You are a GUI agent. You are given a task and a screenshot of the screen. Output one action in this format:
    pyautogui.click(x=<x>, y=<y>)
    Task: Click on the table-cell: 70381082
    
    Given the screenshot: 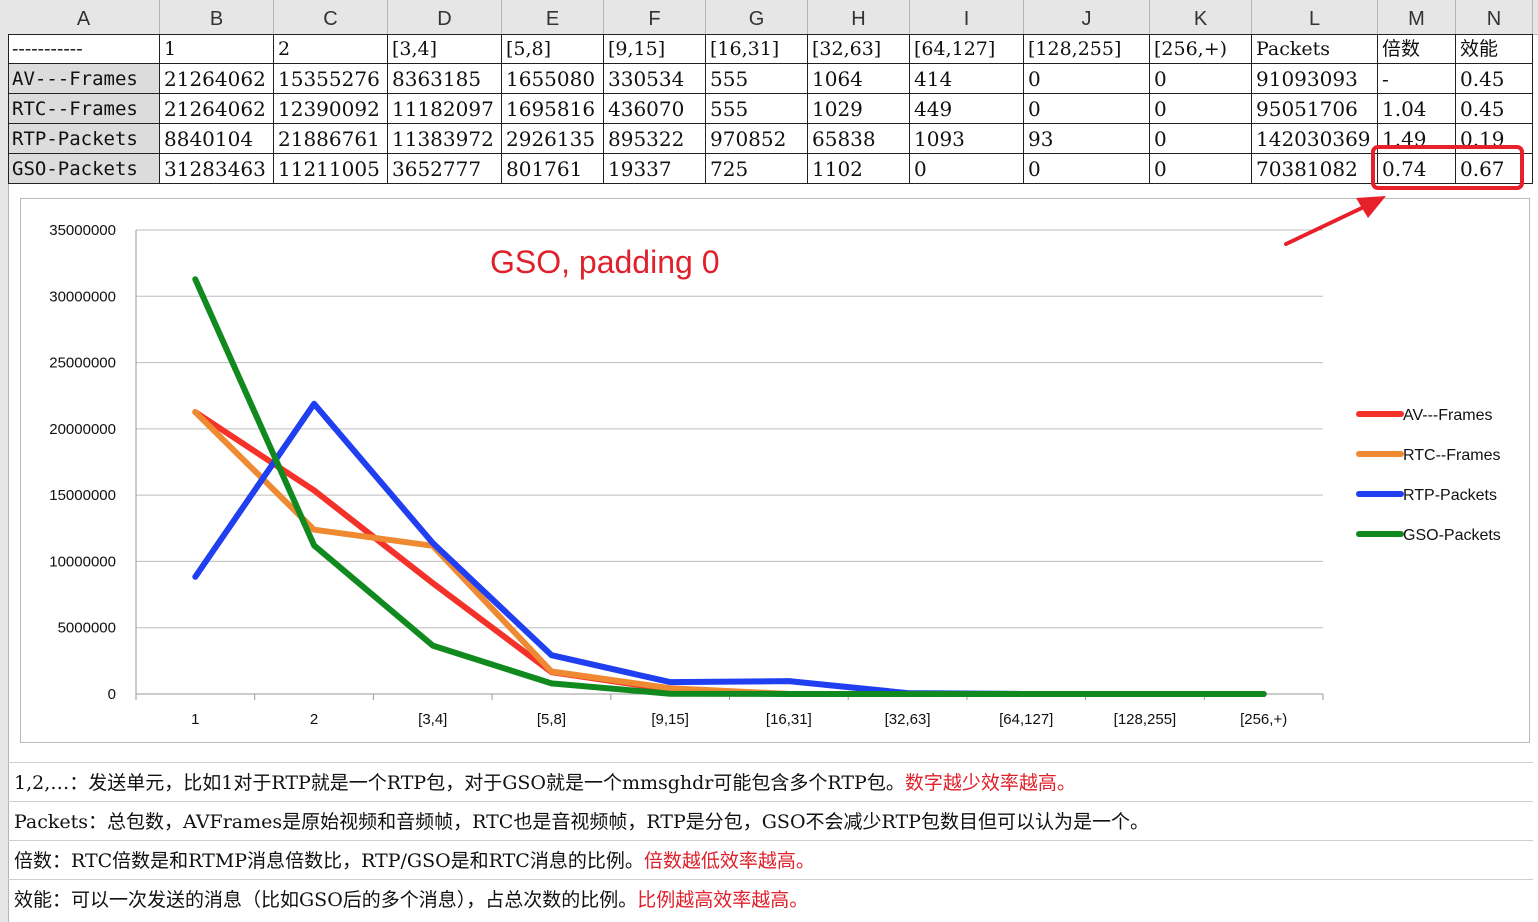 What is the action you would take?
    pyautogui.click(x=1315, y=169)
    